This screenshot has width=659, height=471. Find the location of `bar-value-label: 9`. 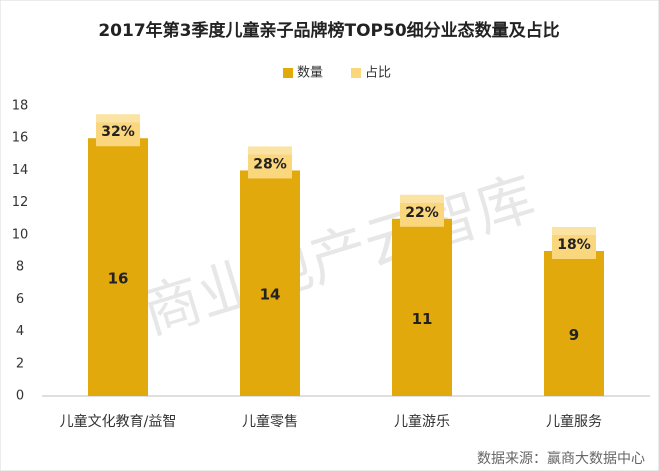

bar-value-label: 9 is located at coordinates (574, 335).